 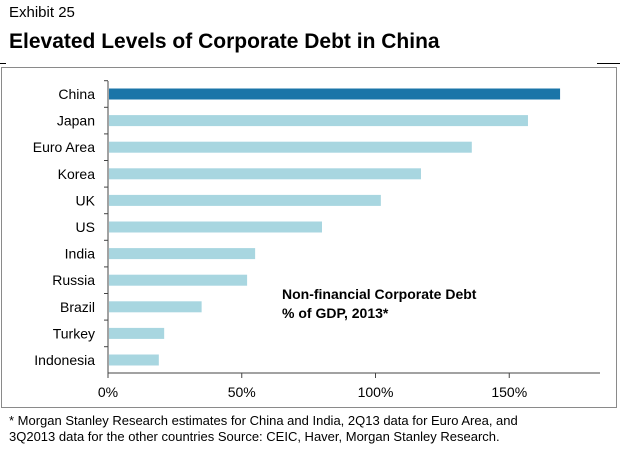 I want to click on bar-russia, so click(x=178, y=280).